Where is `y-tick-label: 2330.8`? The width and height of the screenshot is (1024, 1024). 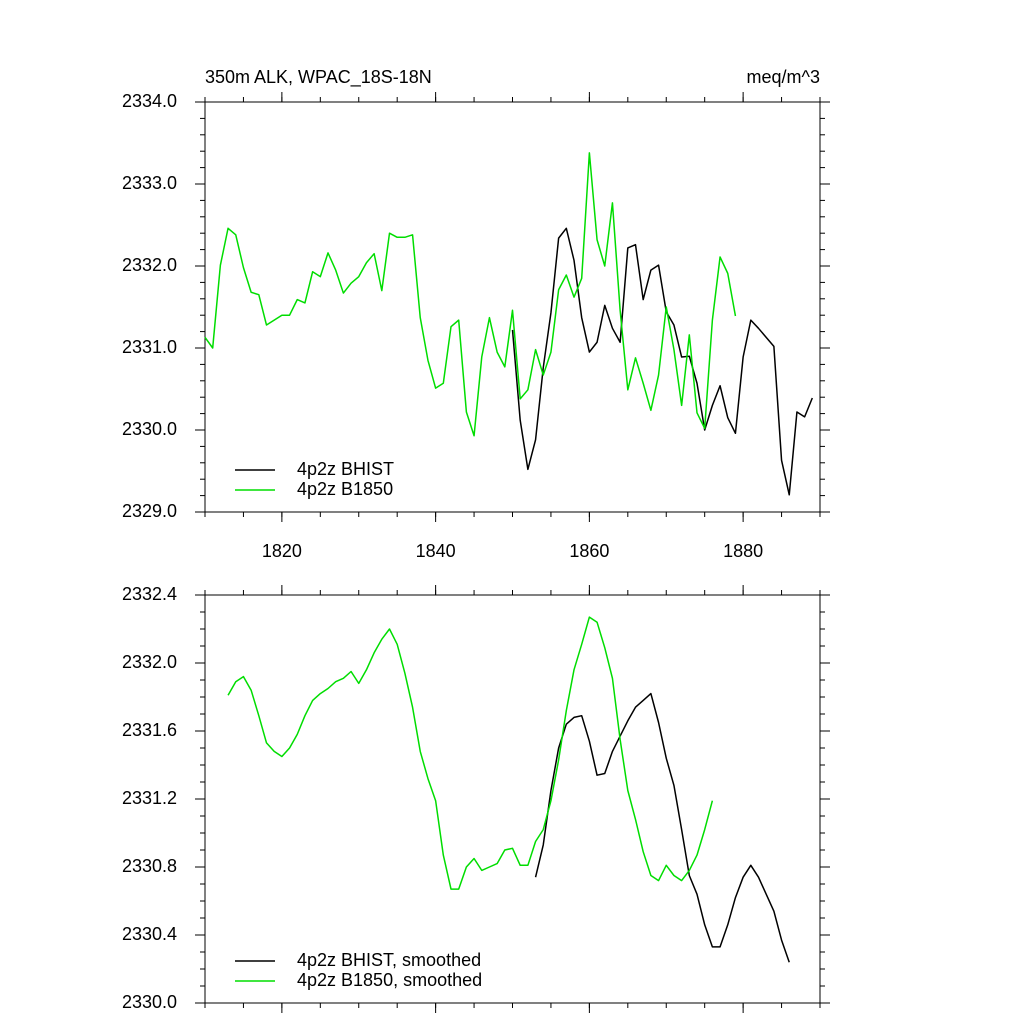
y-tick-label: 2330.8 is located at coordinates (149, 866).